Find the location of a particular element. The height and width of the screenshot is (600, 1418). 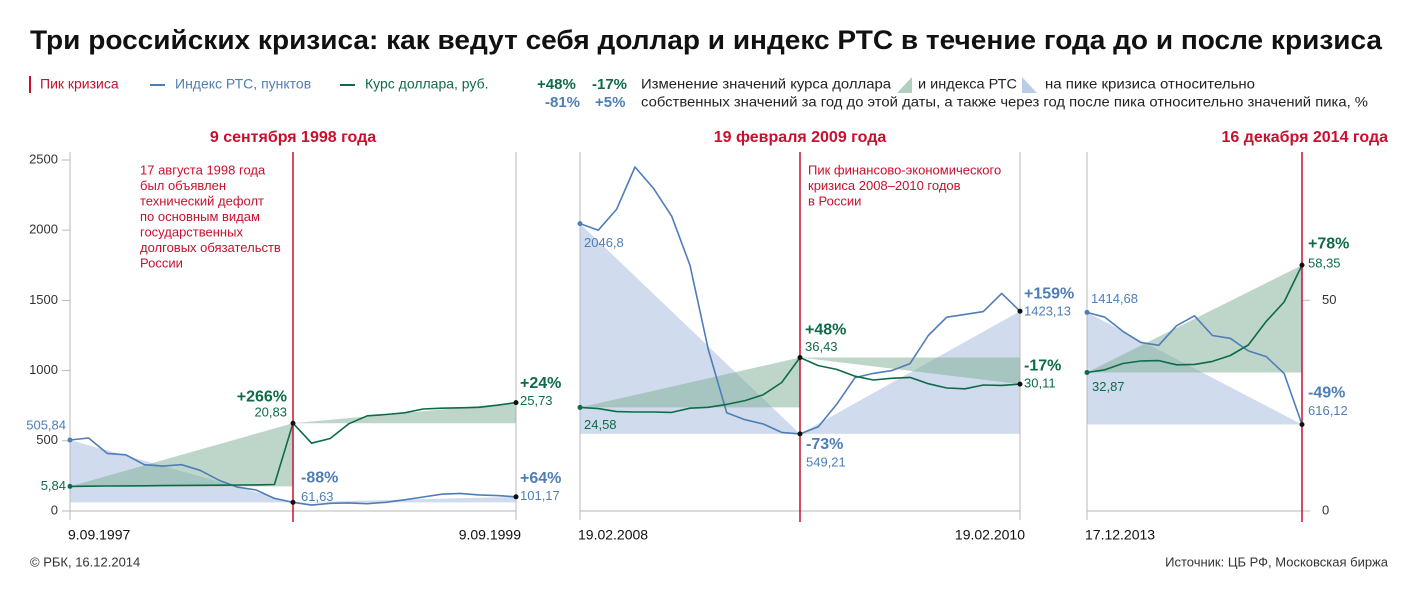

x-tick-label: 9.09.1997 is located at coordinates (99, 535).